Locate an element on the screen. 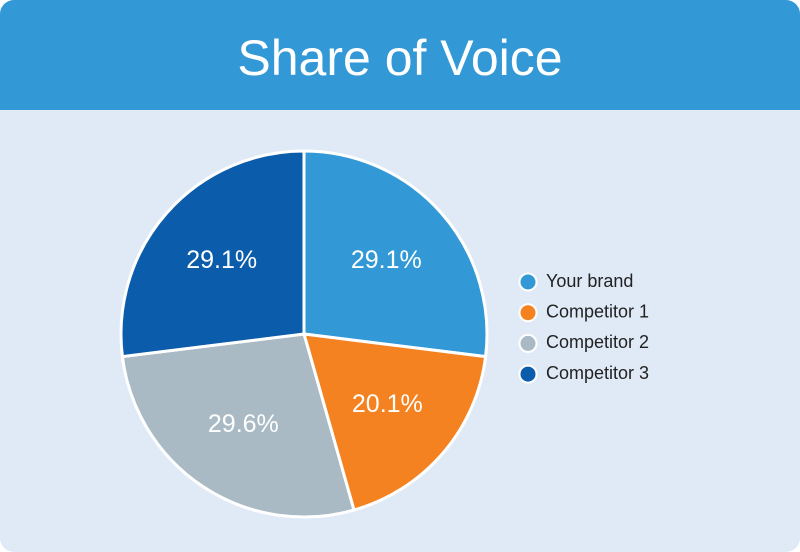 The image size is (800, 552). legend-label: Competitor 2 is located at coordinates (597, 342).